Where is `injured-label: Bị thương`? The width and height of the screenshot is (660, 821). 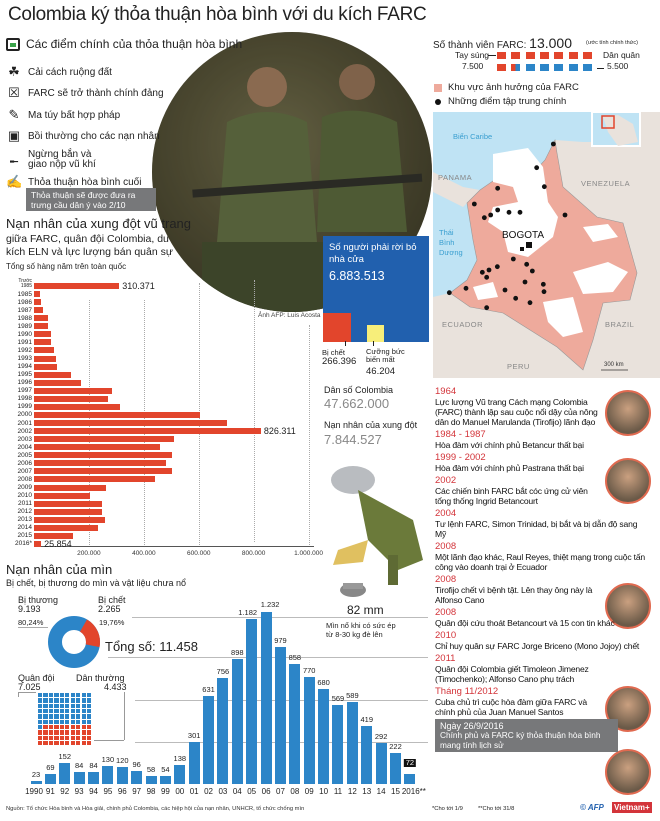 injured-label: Bị thương is located at coordinates (38, 600).